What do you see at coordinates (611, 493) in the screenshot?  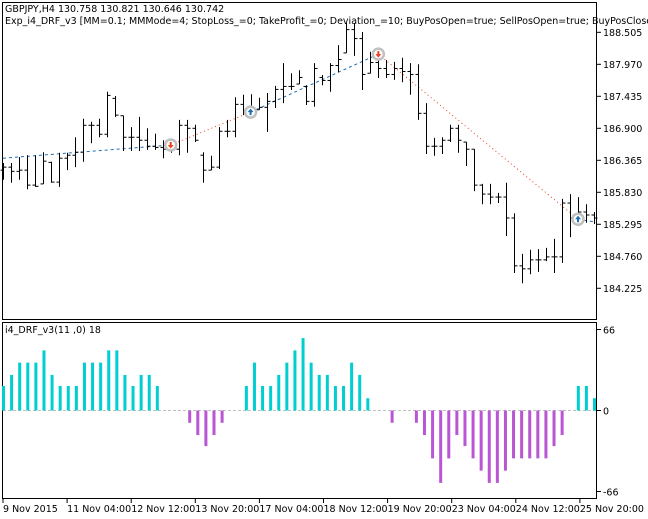 I see `indicator-tick-label: -66` at bounding box center [611, 493].